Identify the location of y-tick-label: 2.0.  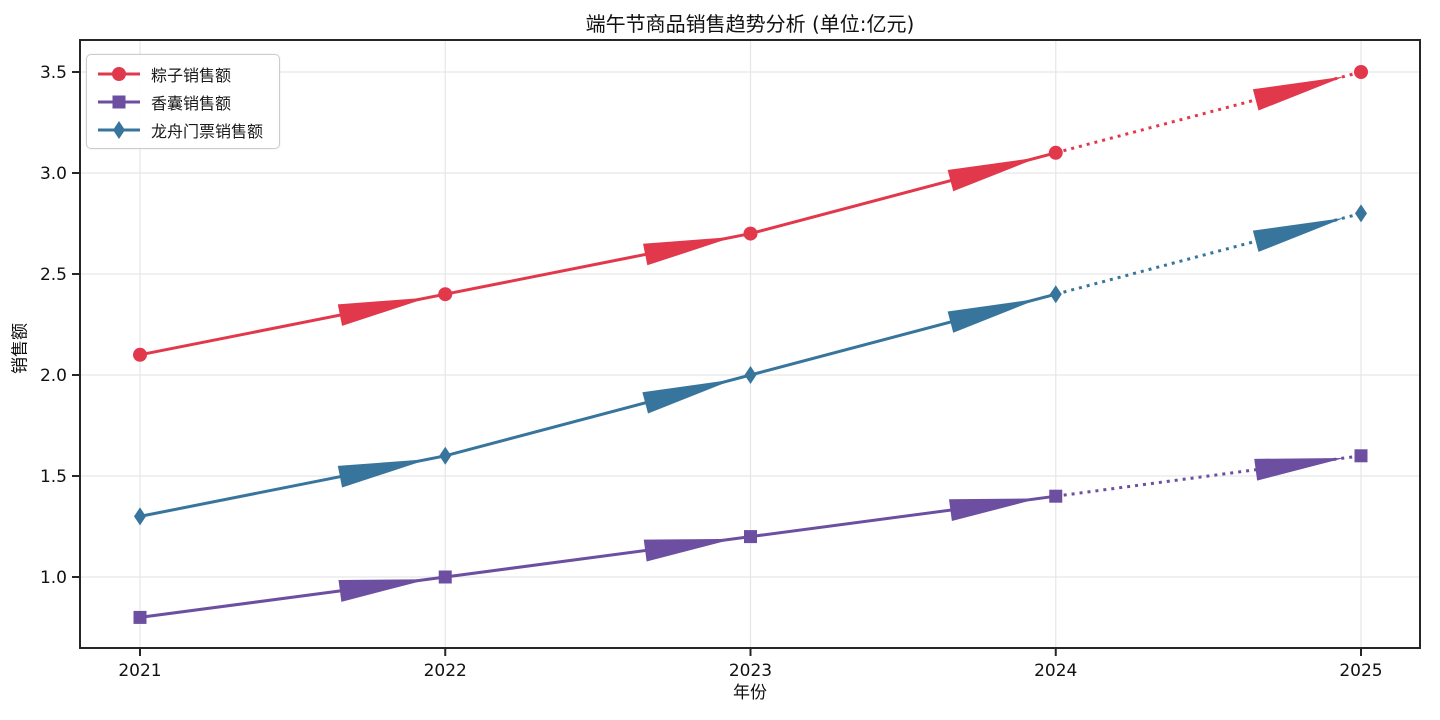
(53, 376).